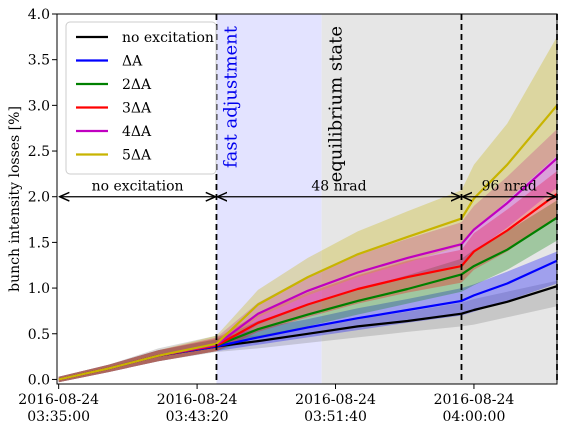 This screenshot has height=436, width=570. I want to click on x-tick-label-1-1: 03:43:20, so click(197, 417).